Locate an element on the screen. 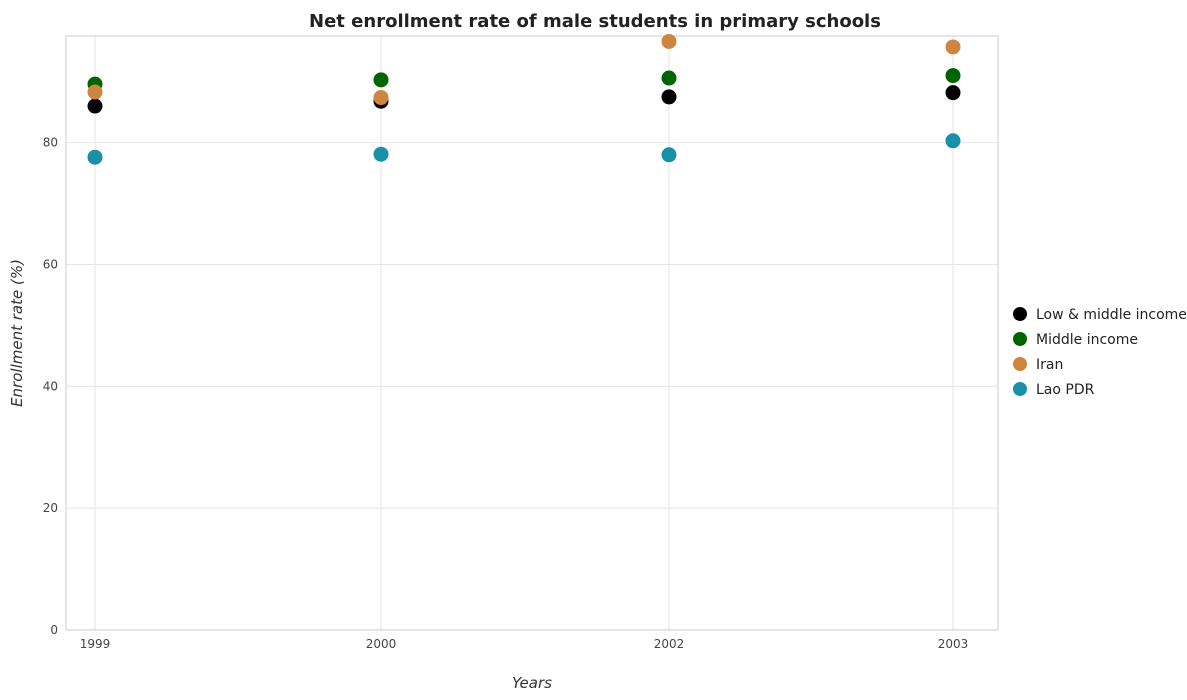 Image resolution: width=1187 pixels, height=700 pixels. series-low-middle-income is located at coordinates (524, 99).